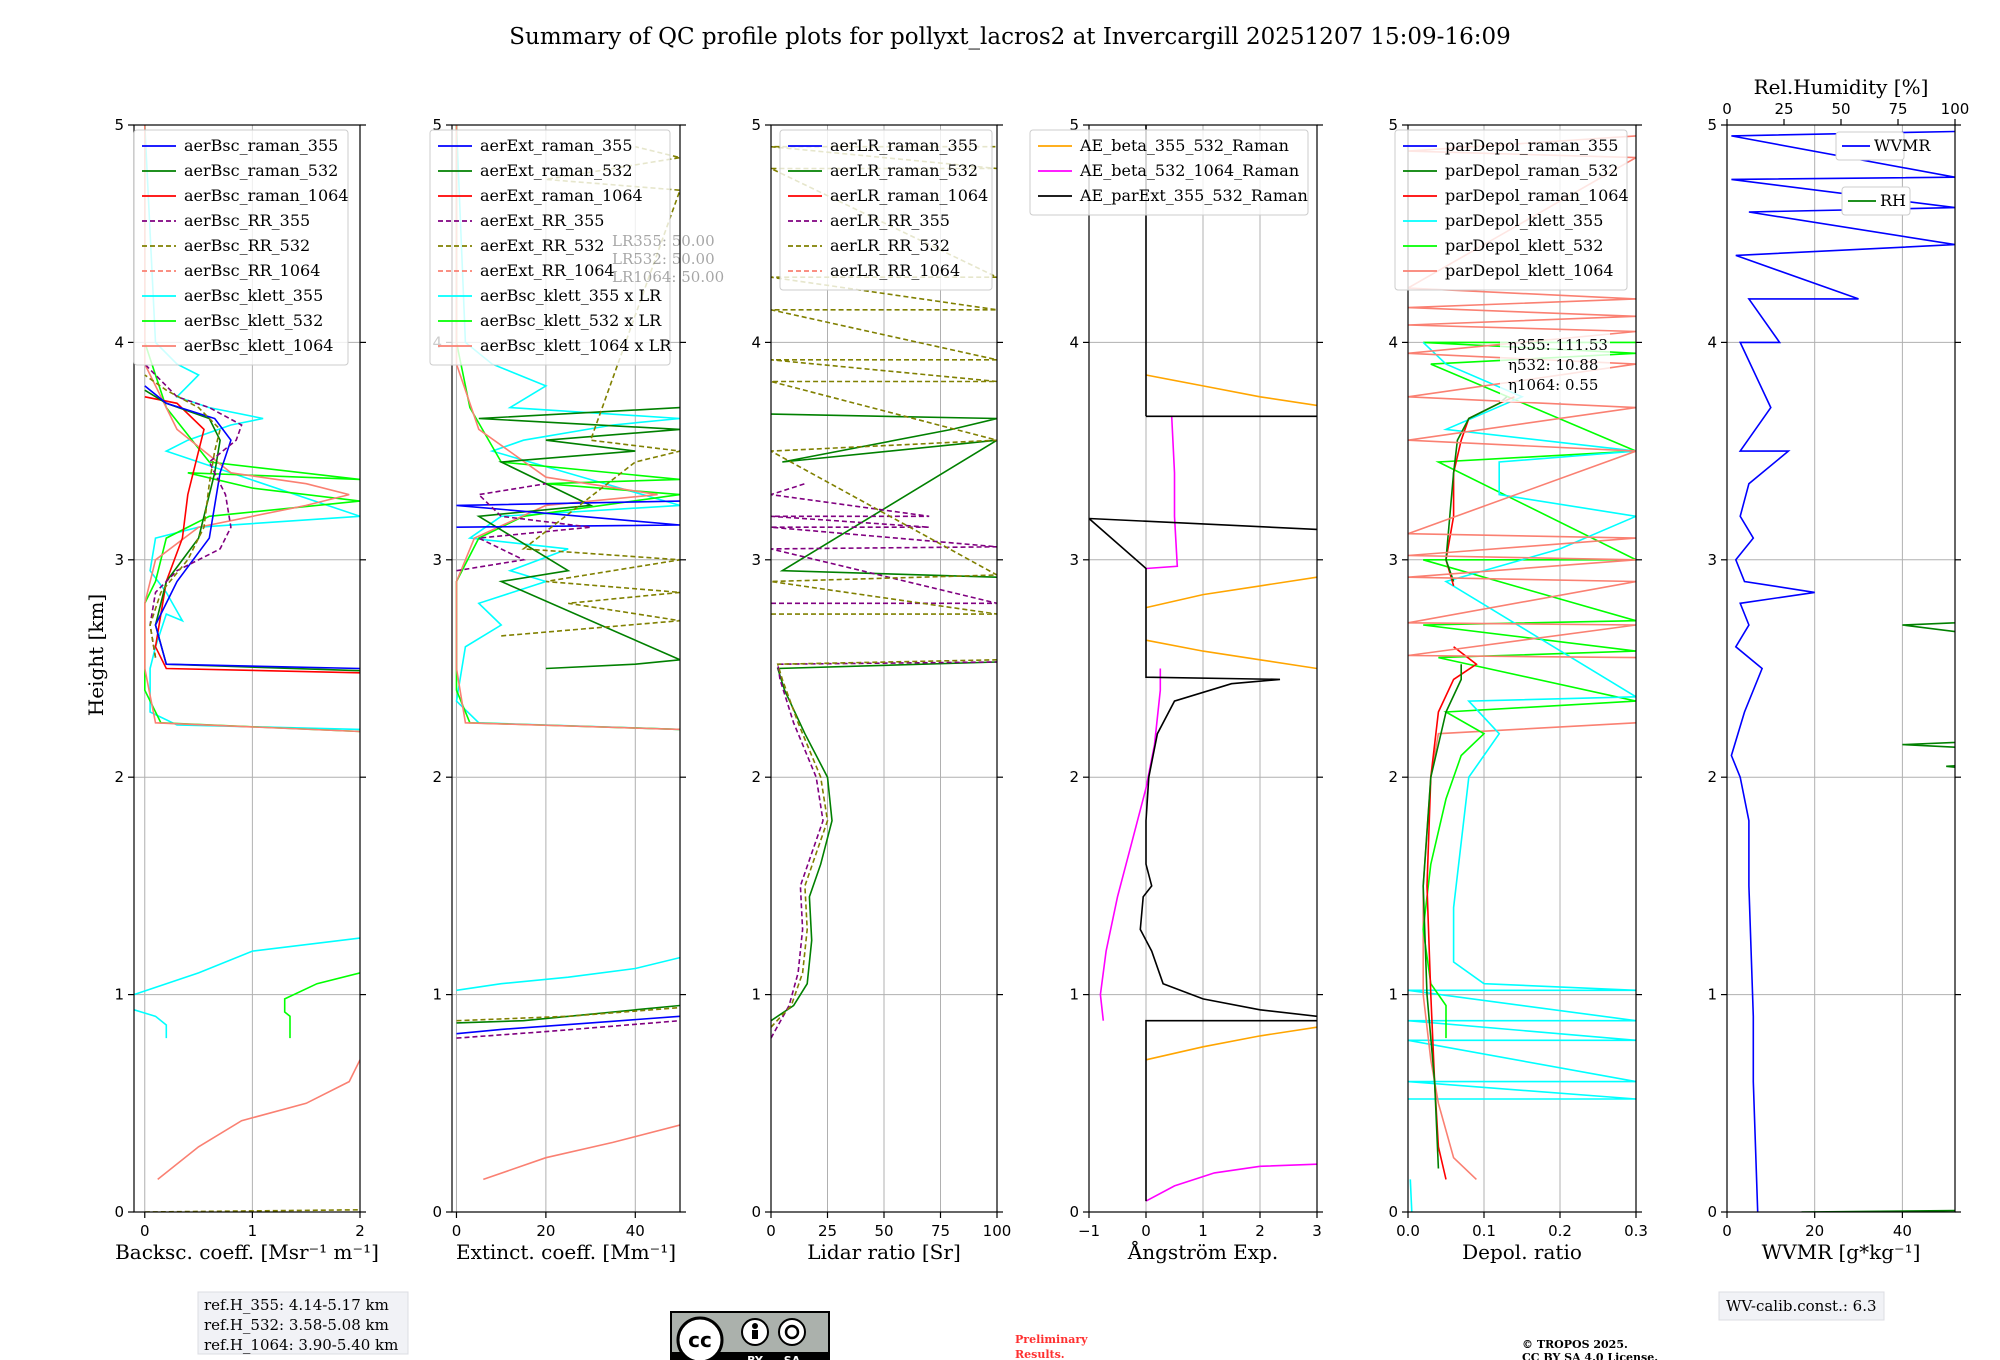  What do you see at coordinates (576, 345) in the screenshot?
I see `legend-label: aerBsc_klett_1064 x LR` at bounding box center [576, 345].